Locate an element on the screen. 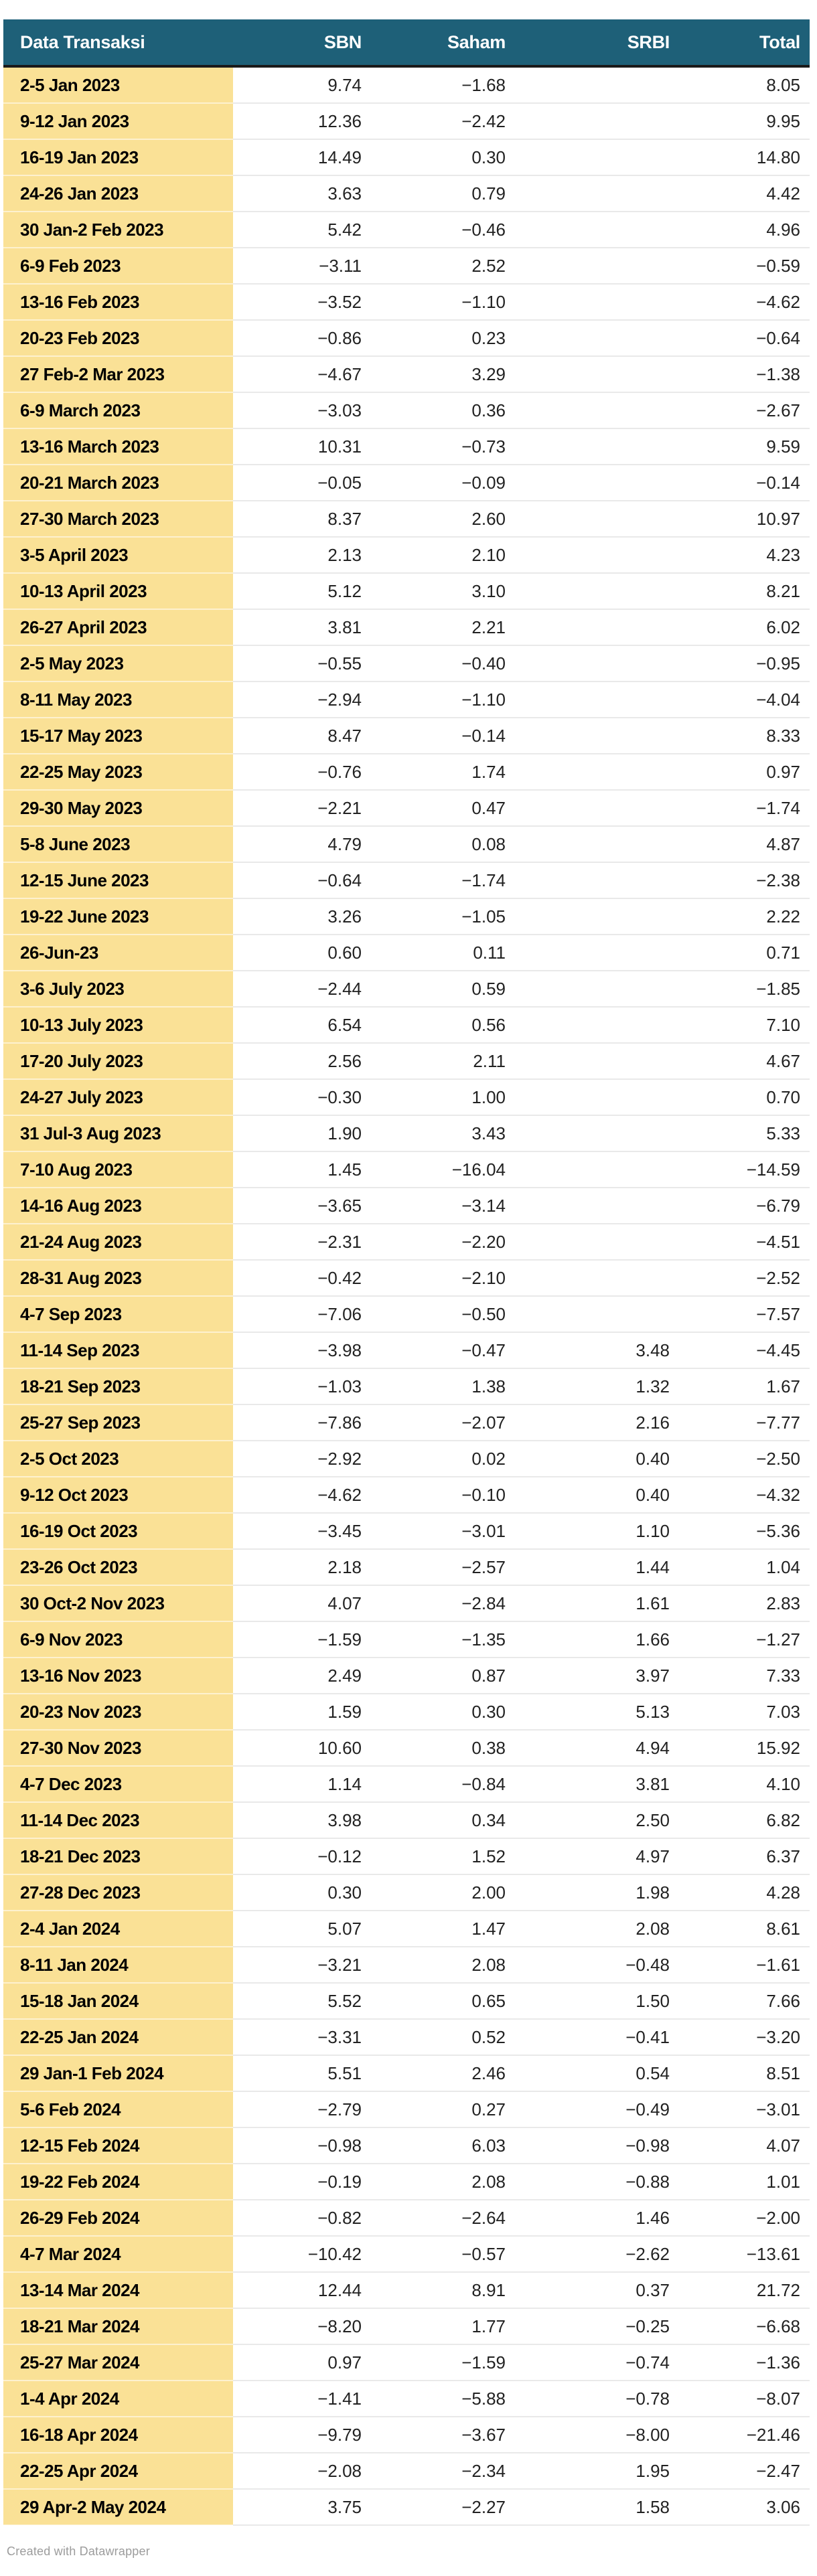  total-cell: 4.10 is located at coordinates (744, 1785).